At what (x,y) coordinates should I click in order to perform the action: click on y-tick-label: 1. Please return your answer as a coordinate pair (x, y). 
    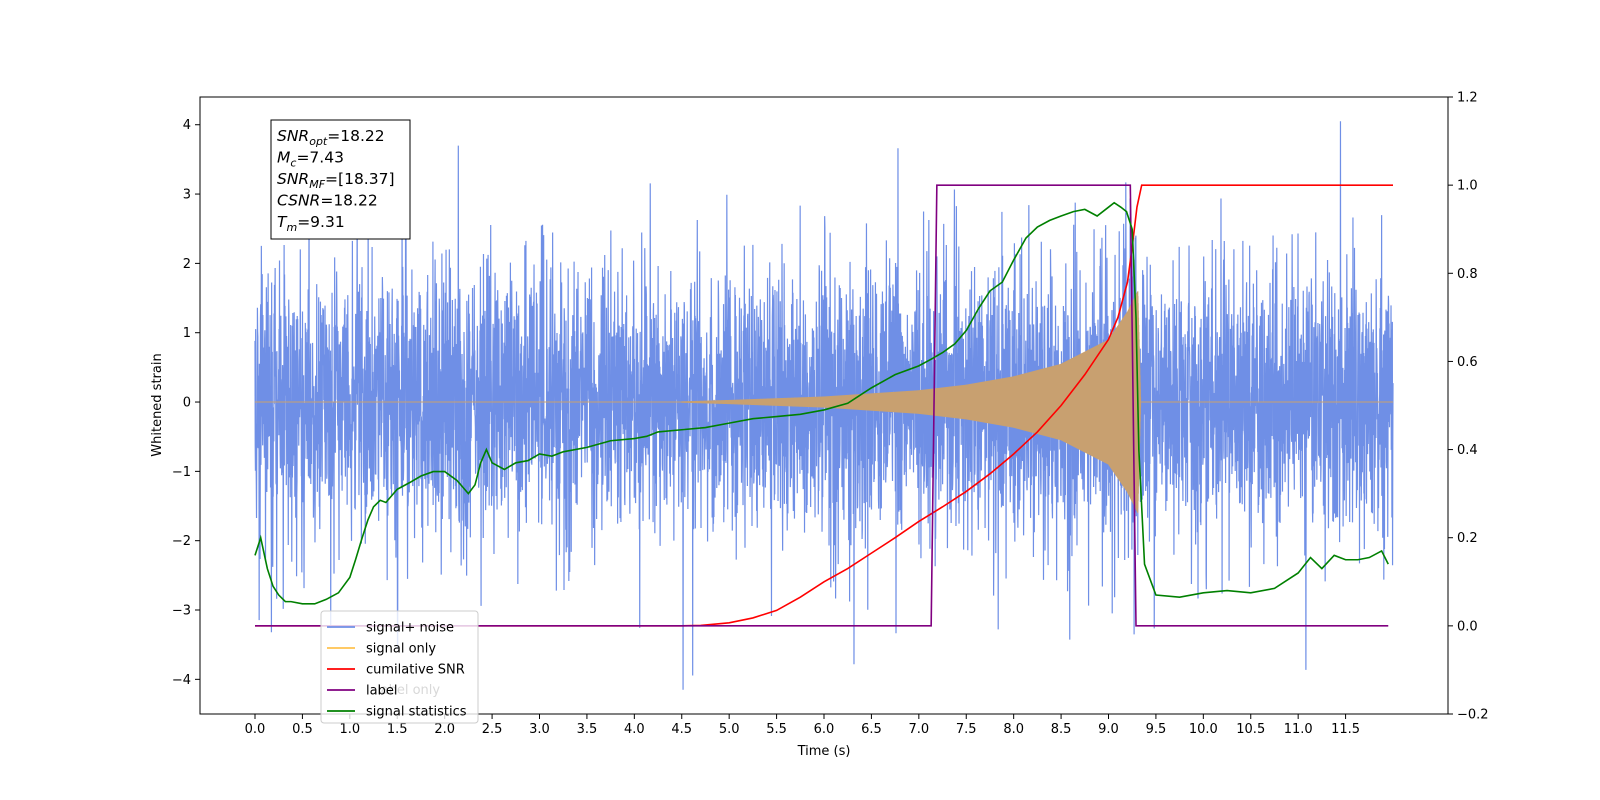
    Looking at the image, I should click on (187, 333).